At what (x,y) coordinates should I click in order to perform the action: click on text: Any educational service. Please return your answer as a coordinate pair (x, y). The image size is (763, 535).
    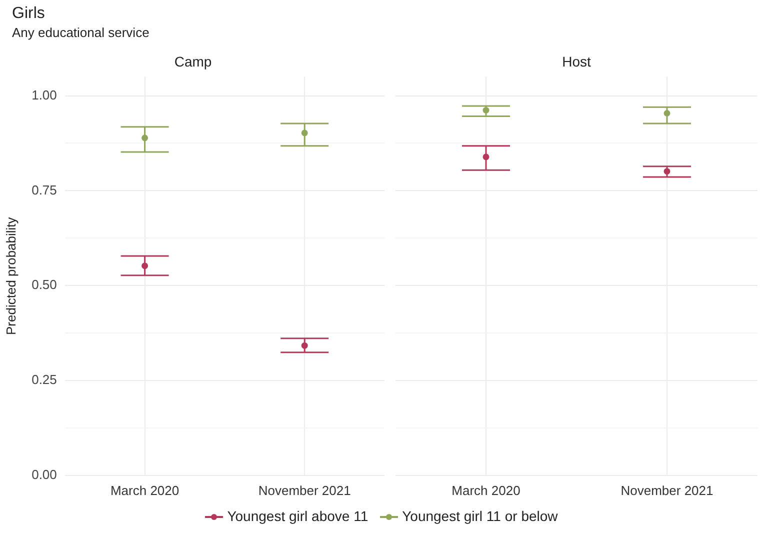
    Looking at the image, I should click on (81, 33).